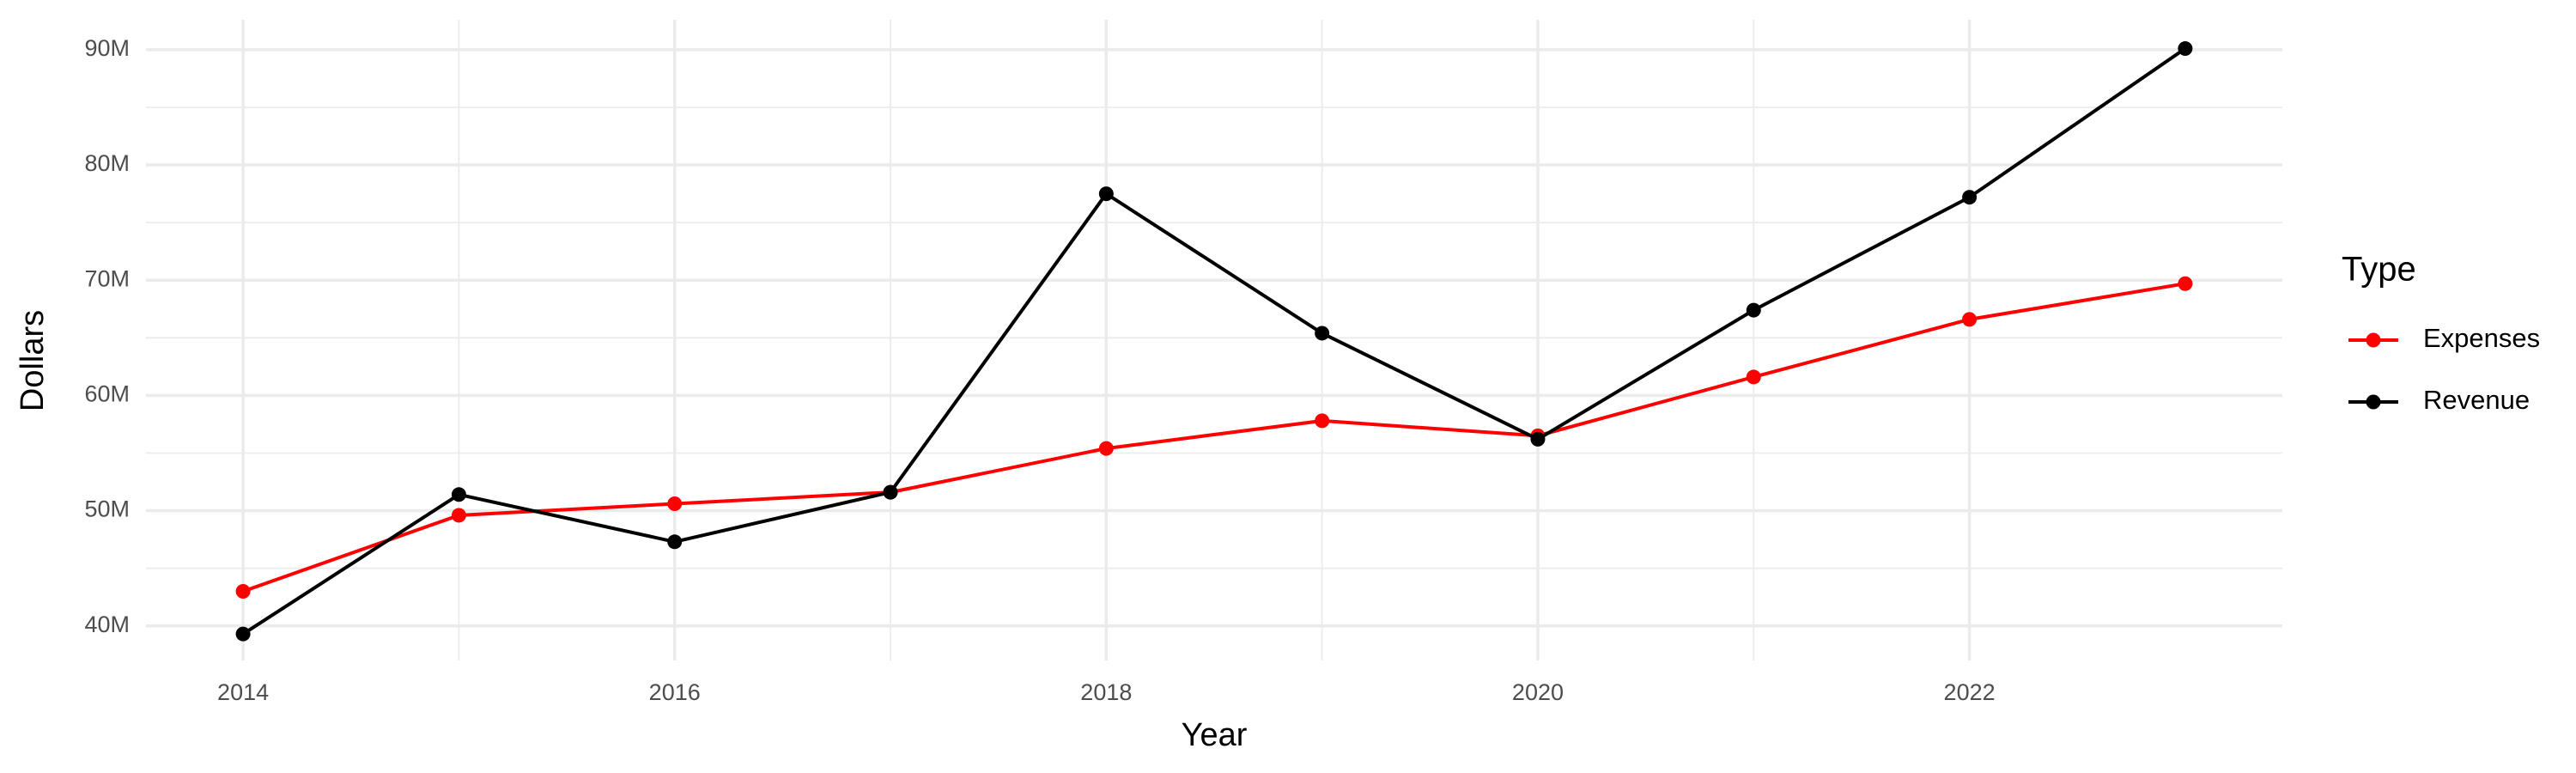 The width and height of the screenshot is (2576, 773). What do you see at coordinates (107, 394) in the screenshot?
I see `y-tick-label: 60M` at bounding box center [107, 394].